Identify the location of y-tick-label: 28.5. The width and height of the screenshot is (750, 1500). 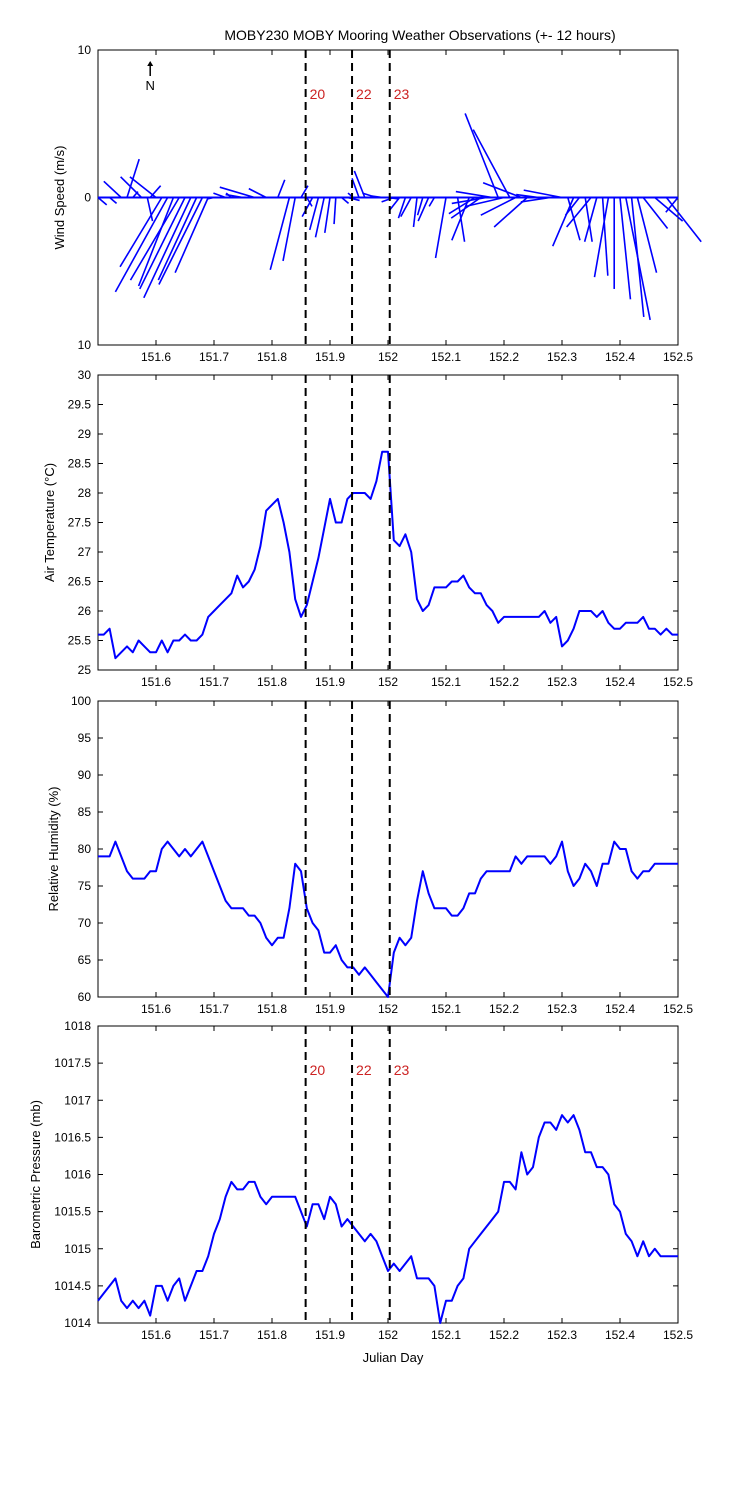
(80, 464).